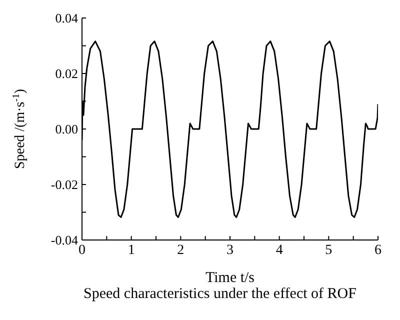 Image resolution: width=400 pixels, height=320 pixels. What do you see at coordinates (328, 250) in the screenshot?
I see `x-tick-label: 5` at bounding box center [328, 250].